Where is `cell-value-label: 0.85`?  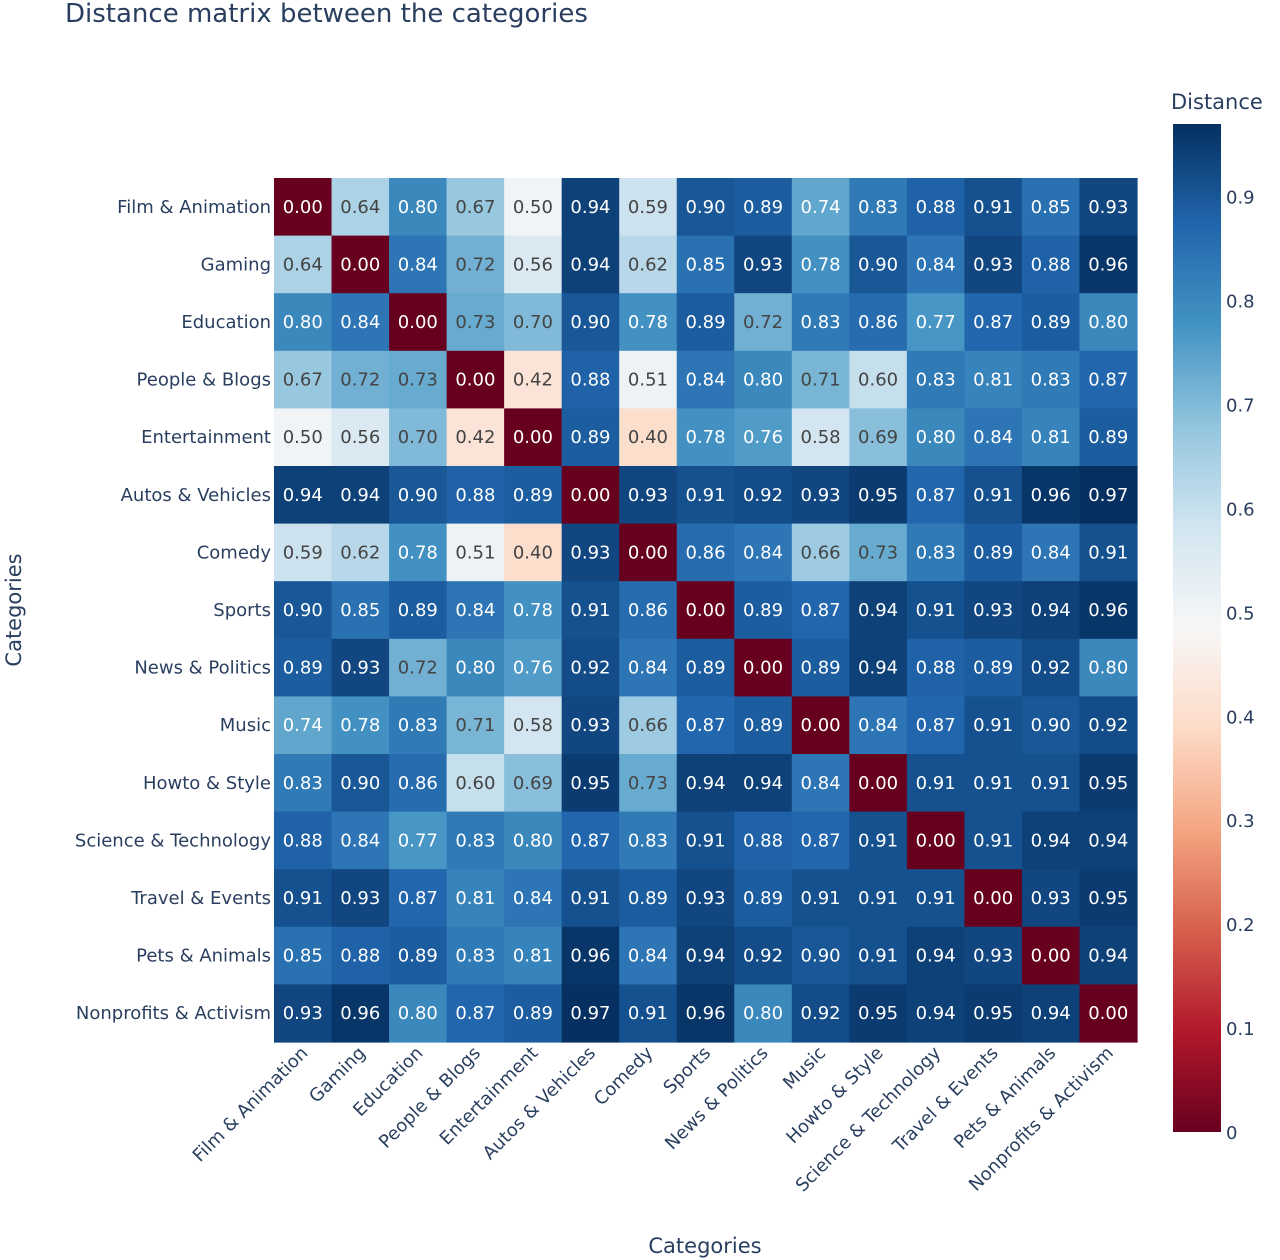
cell-value-label: 0.85 is located at coordinates (705, 264).